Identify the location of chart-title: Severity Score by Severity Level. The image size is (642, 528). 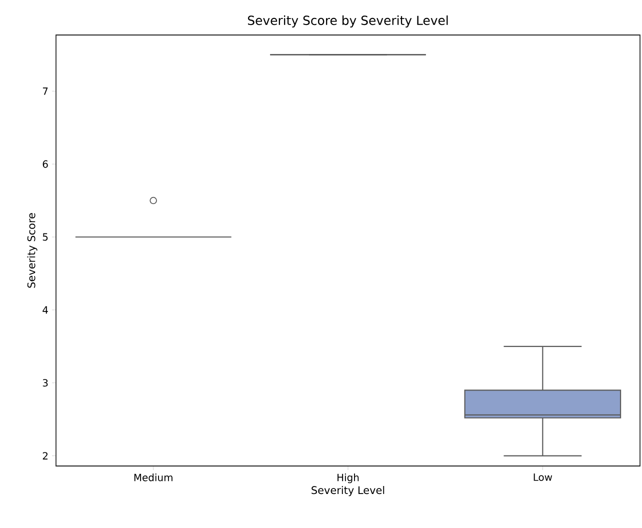
(348, 21).